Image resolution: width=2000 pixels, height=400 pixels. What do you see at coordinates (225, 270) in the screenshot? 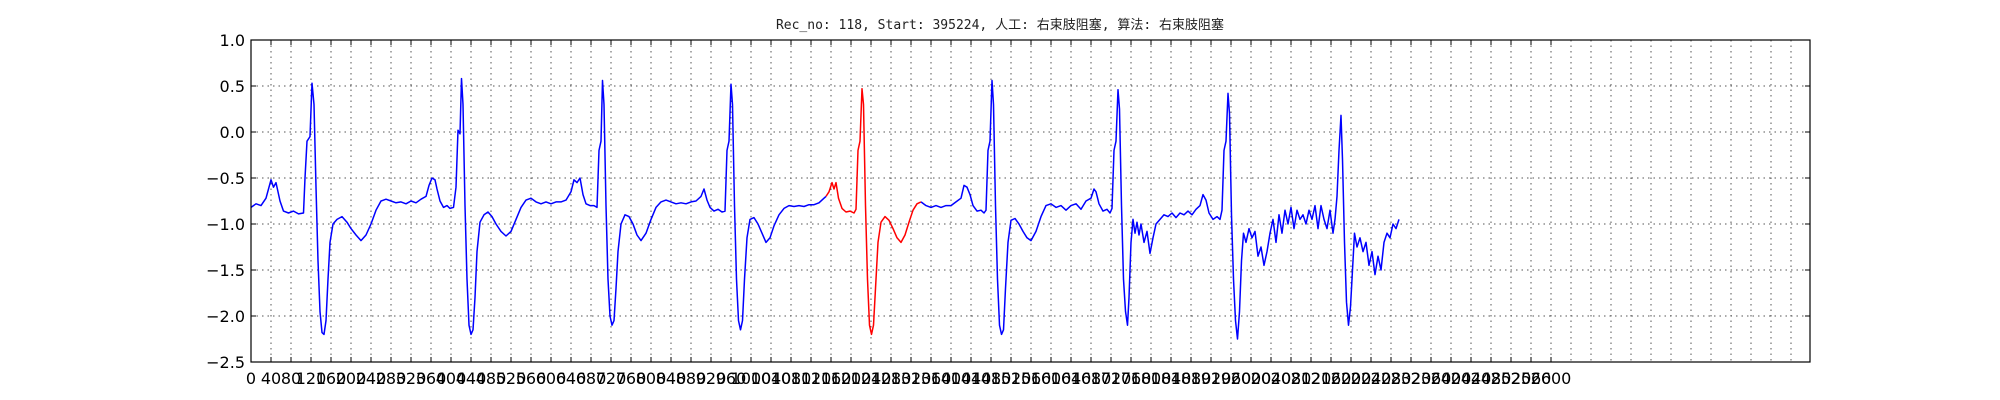
I see `y-tick-label: −1.5` at bounding box center [225, 270].